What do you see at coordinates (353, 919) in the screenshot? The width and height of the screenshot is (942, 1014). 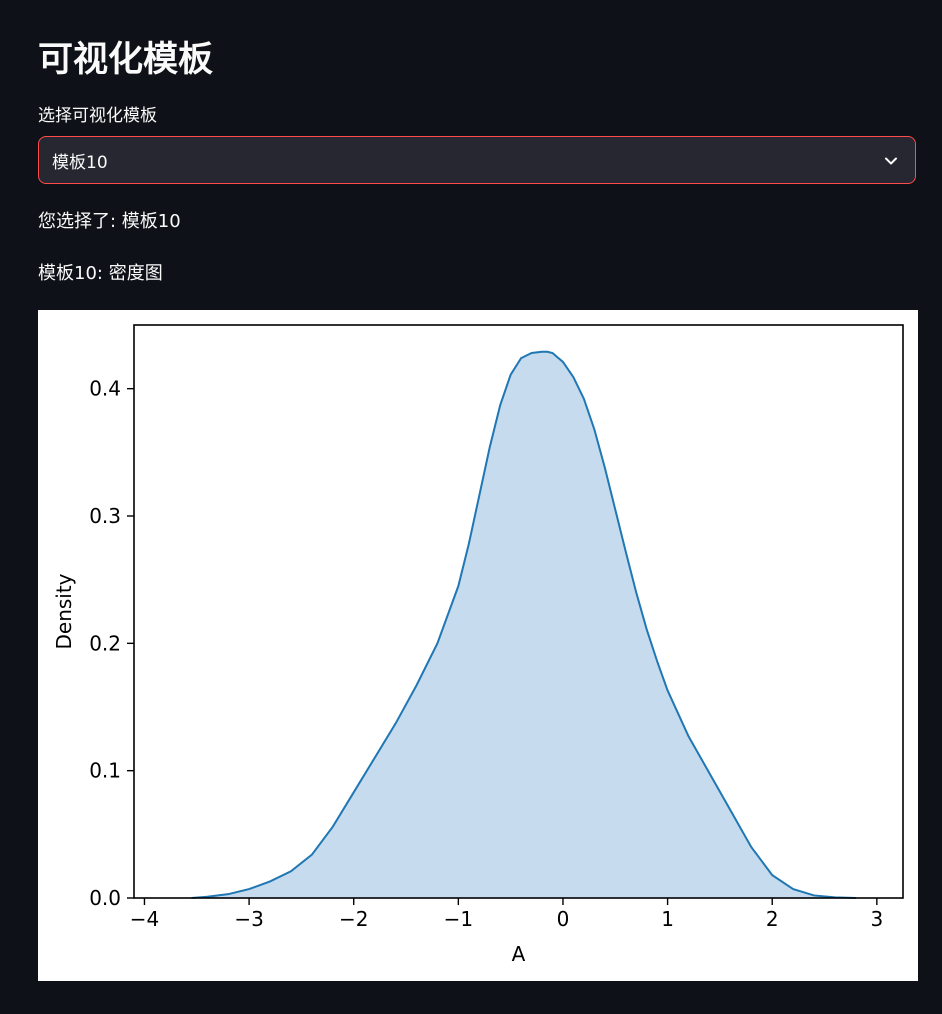 I see `x-tick-label: −2` at bounding box center [353, 919].